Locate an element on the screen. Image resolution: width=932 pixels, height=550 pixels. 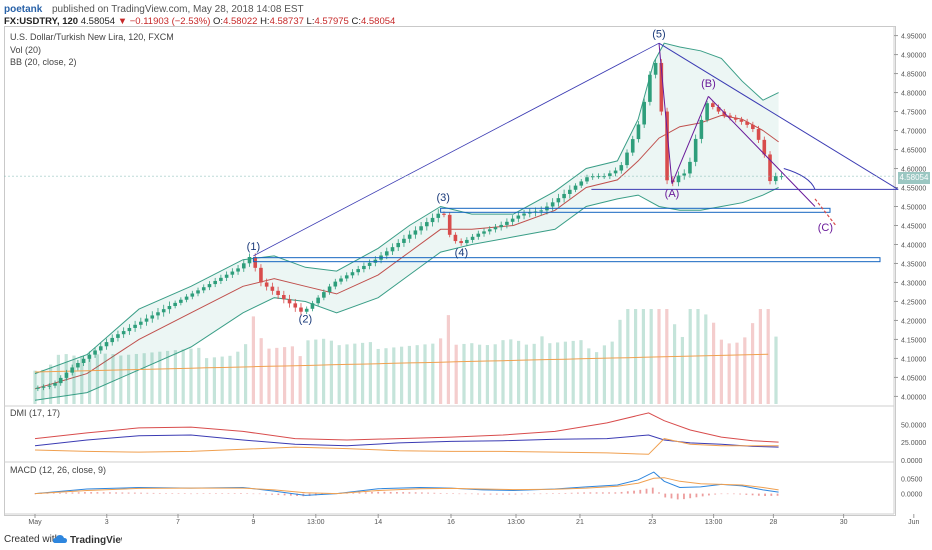
x-tick-label: 16 is located at coordinates (451, 522).